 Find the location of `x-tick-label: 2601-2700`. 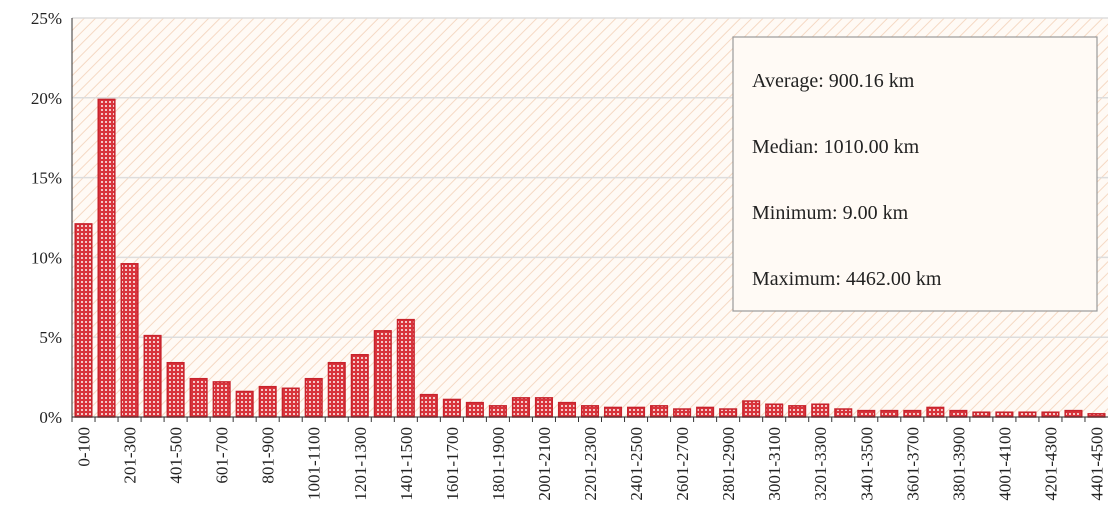

x-tick-label: 2601-2700 is located at coordinates (682, 464).